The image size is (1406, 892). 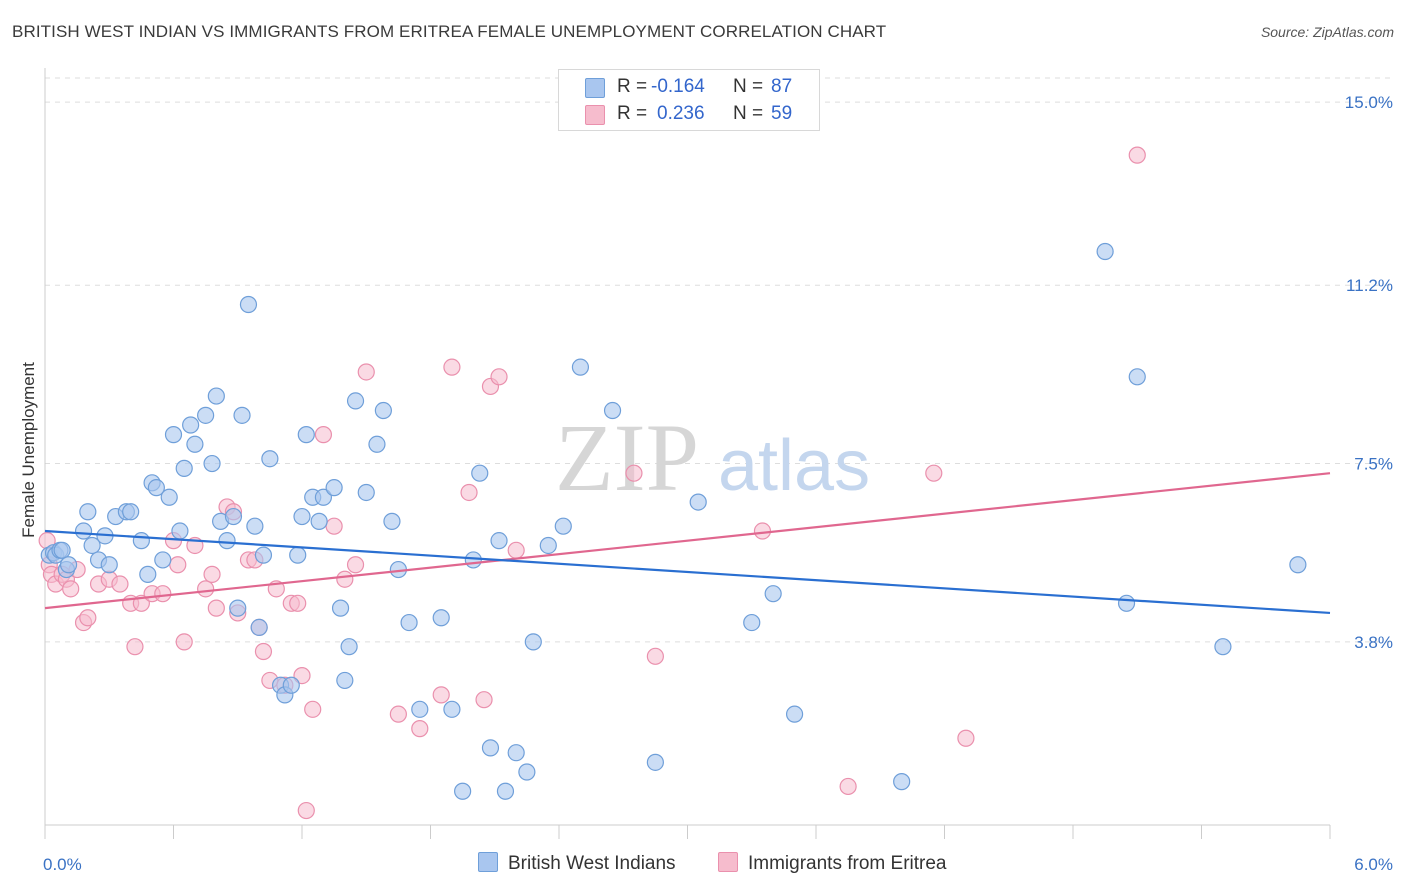 What do you see at coordinates (62, 864) in the screenshot?
I see `x-tick-label: 0.0%` at bounding box center [62, 864].